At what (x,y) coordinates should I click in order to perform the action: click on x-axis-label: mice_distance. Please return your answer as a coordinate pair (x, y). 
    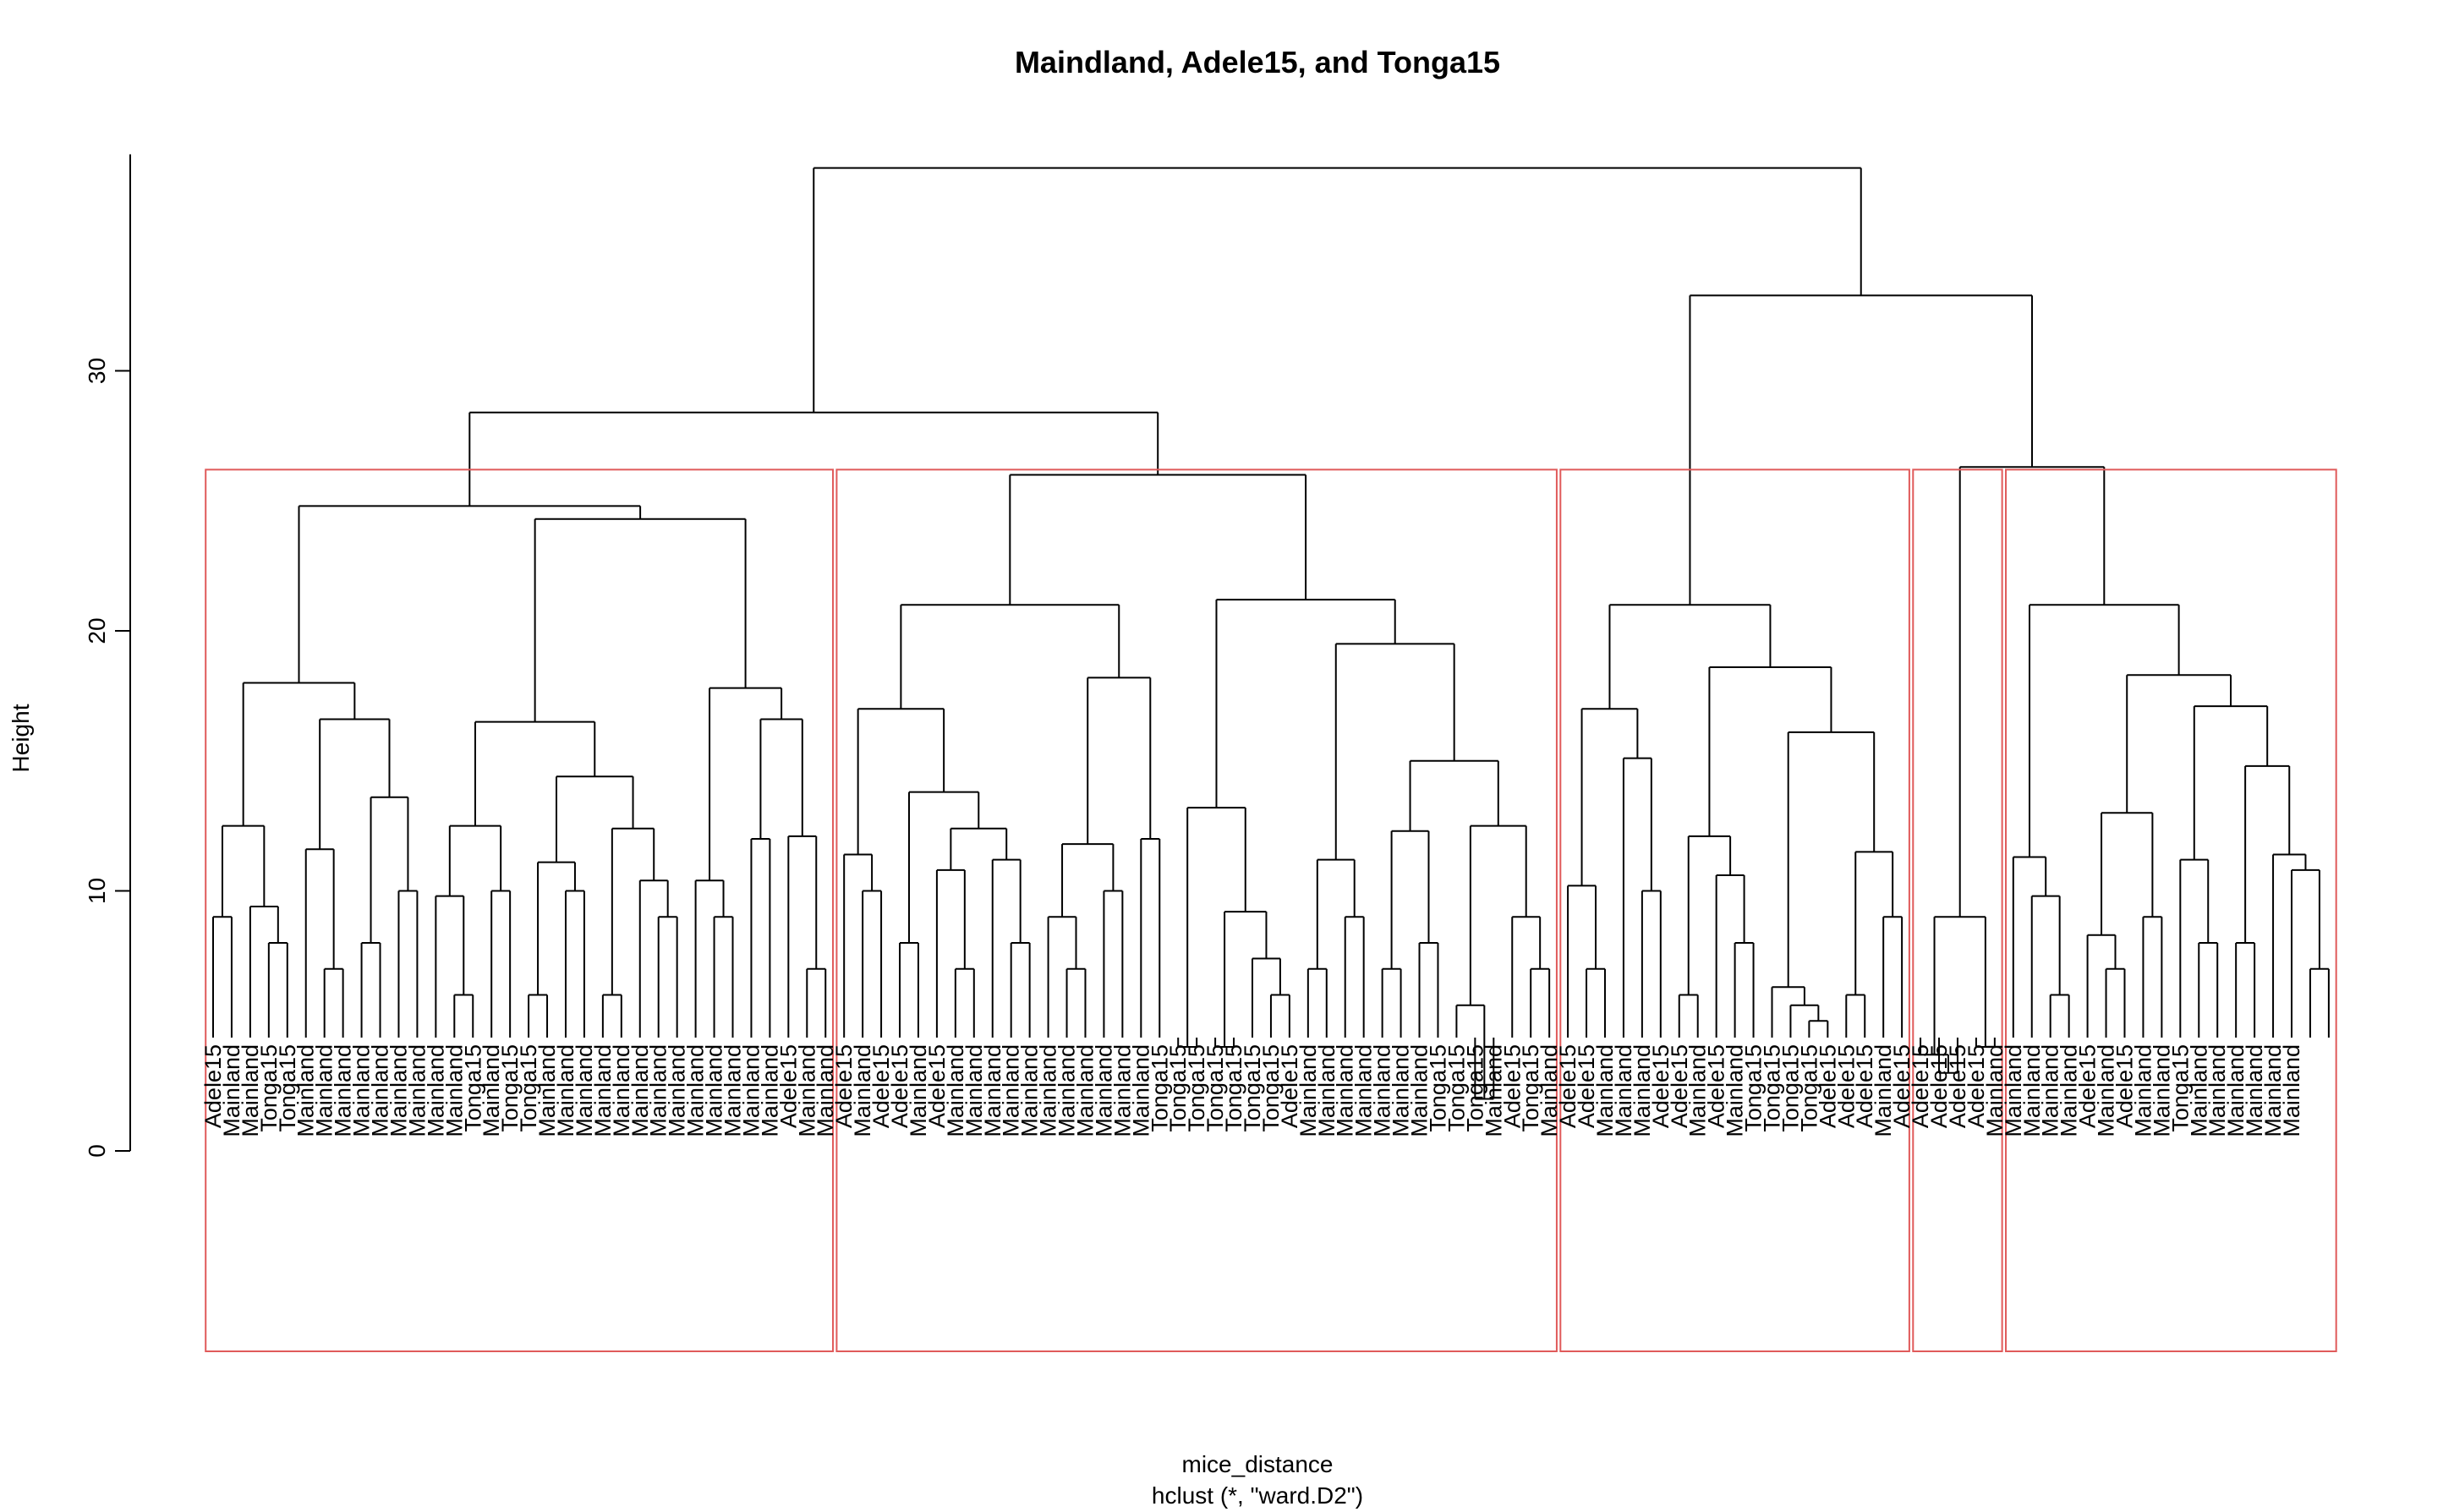
    Looking at the image, I should click on (1258, 1464).